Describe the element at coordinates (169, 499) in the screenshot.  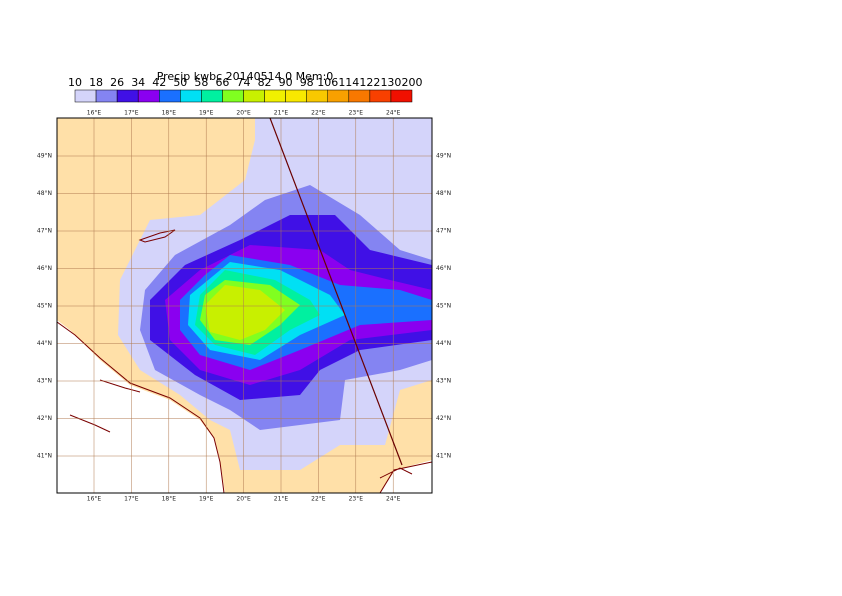
I see `lon-label-bottom: 18°E` at that location.